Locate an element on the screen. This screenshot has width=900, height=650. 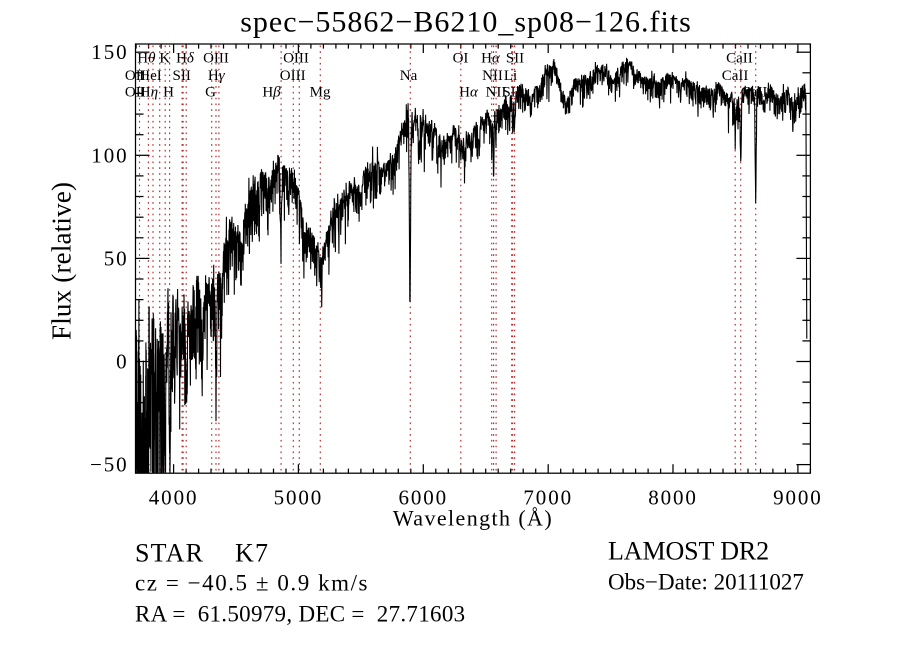
svg-text: 100 is located at coordinates (109, 155).